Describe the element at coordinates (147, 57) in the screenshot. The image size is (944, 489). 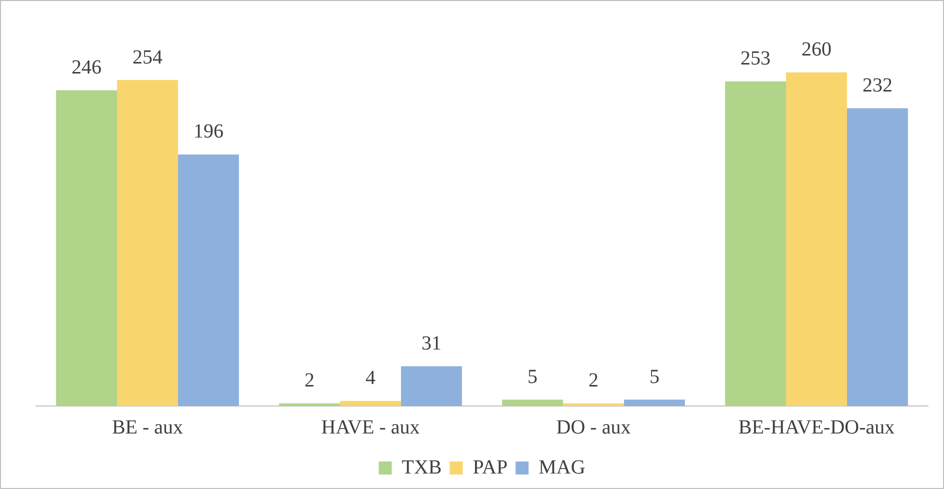
I see `data-label: 254` at that location.